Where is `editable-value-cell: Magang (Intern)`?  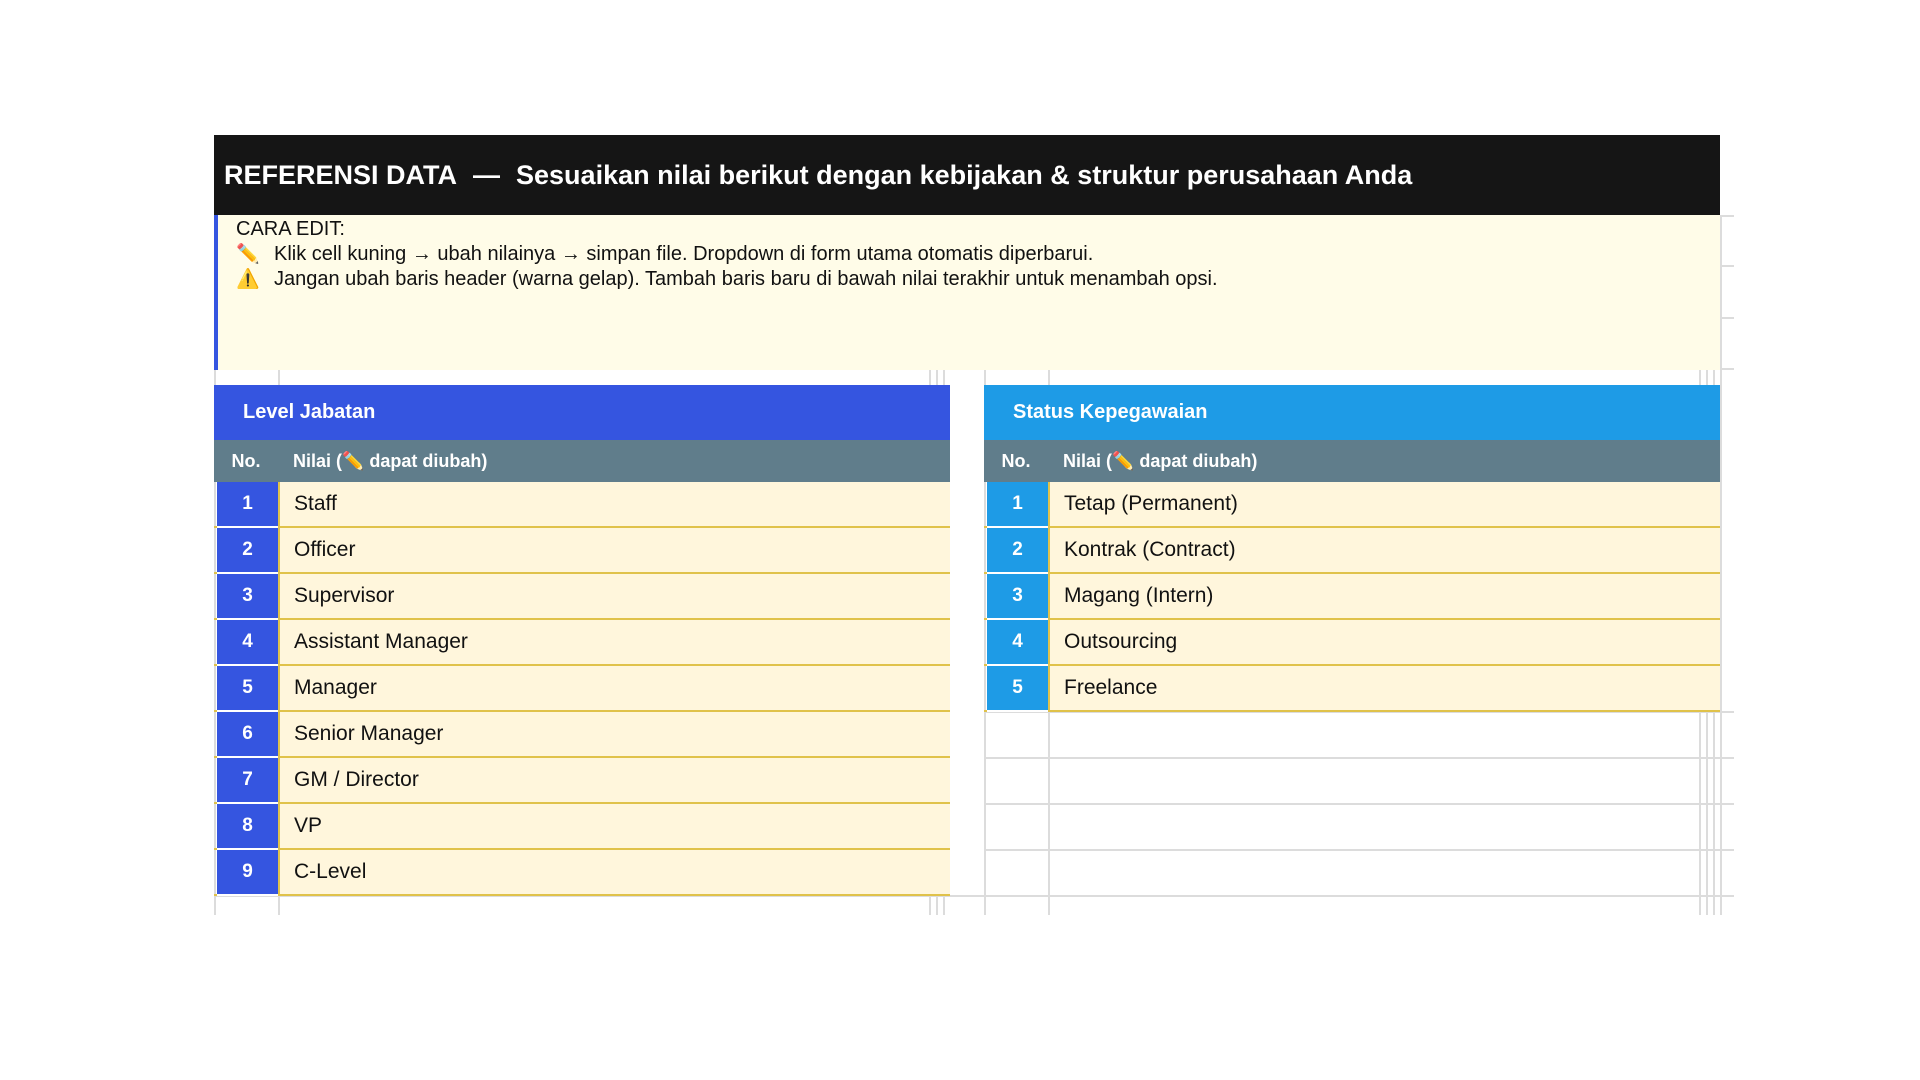
editable-value-cell: Magang (Intern) is located at coordinates (1384, 596).